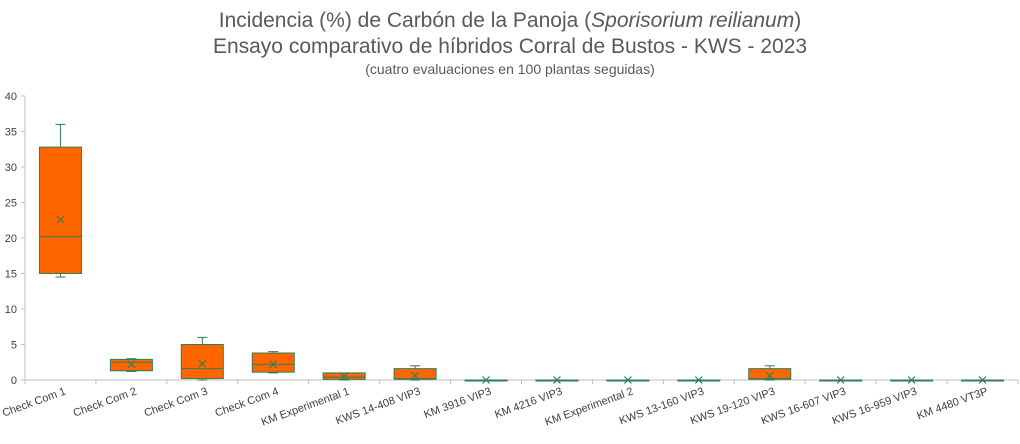 Image resolution: width=1020 pixels, height=444 pixels. I want to click on y-tick-label: 20, so click(11, 239).